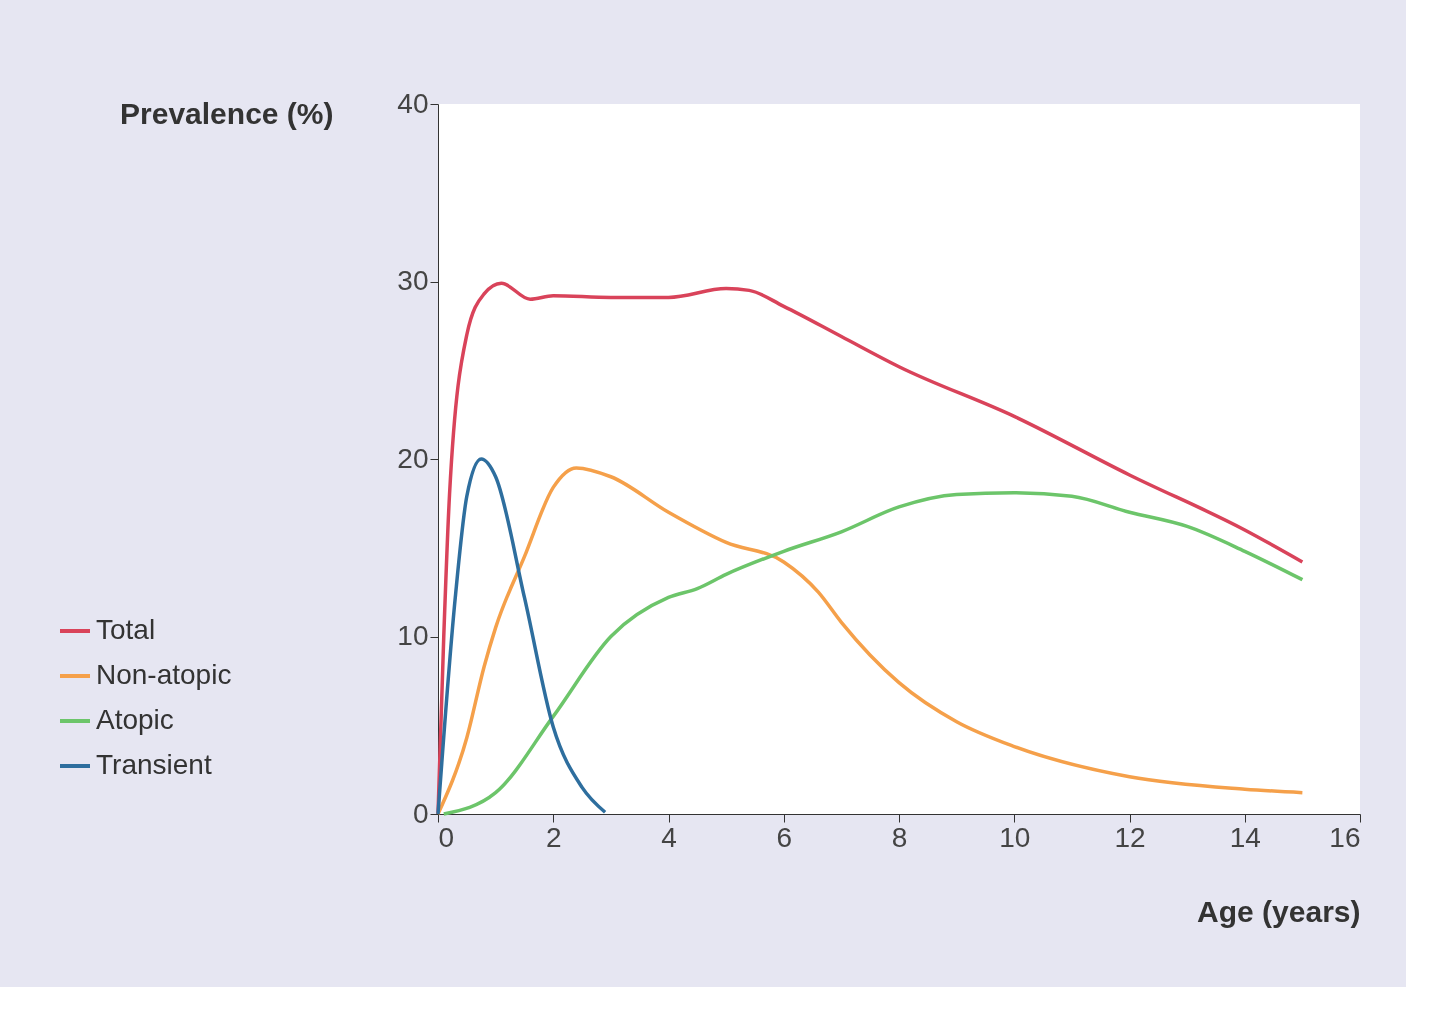 Image resolution: width=1429 pixels, height=1021 pixels. Describe the element at coordinates (521, 636) in the screenshot. I see `line-series` at that location.